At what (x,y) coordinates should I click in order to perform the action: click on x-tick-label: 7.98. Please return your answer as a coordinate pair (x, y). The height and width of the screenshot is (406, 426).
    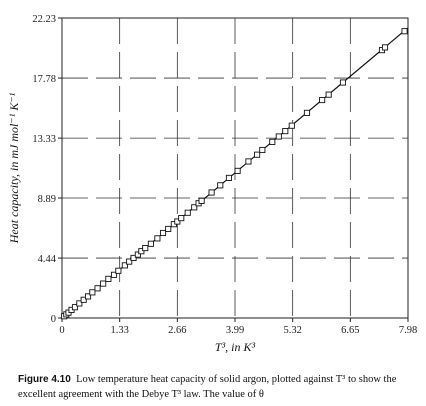
    Looking at the image, I should click on (408, 330).